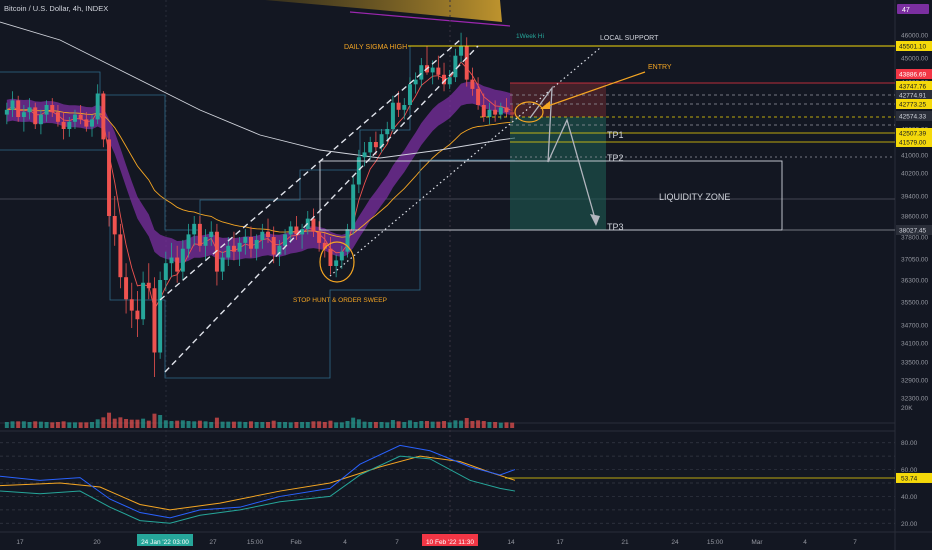 The image size is (932, 550). What do you see at coordinates (165, 542) in the screenshot?
I see `time-tick-label: 24 Jan '22 03:00` at bounding box center [165, 542].